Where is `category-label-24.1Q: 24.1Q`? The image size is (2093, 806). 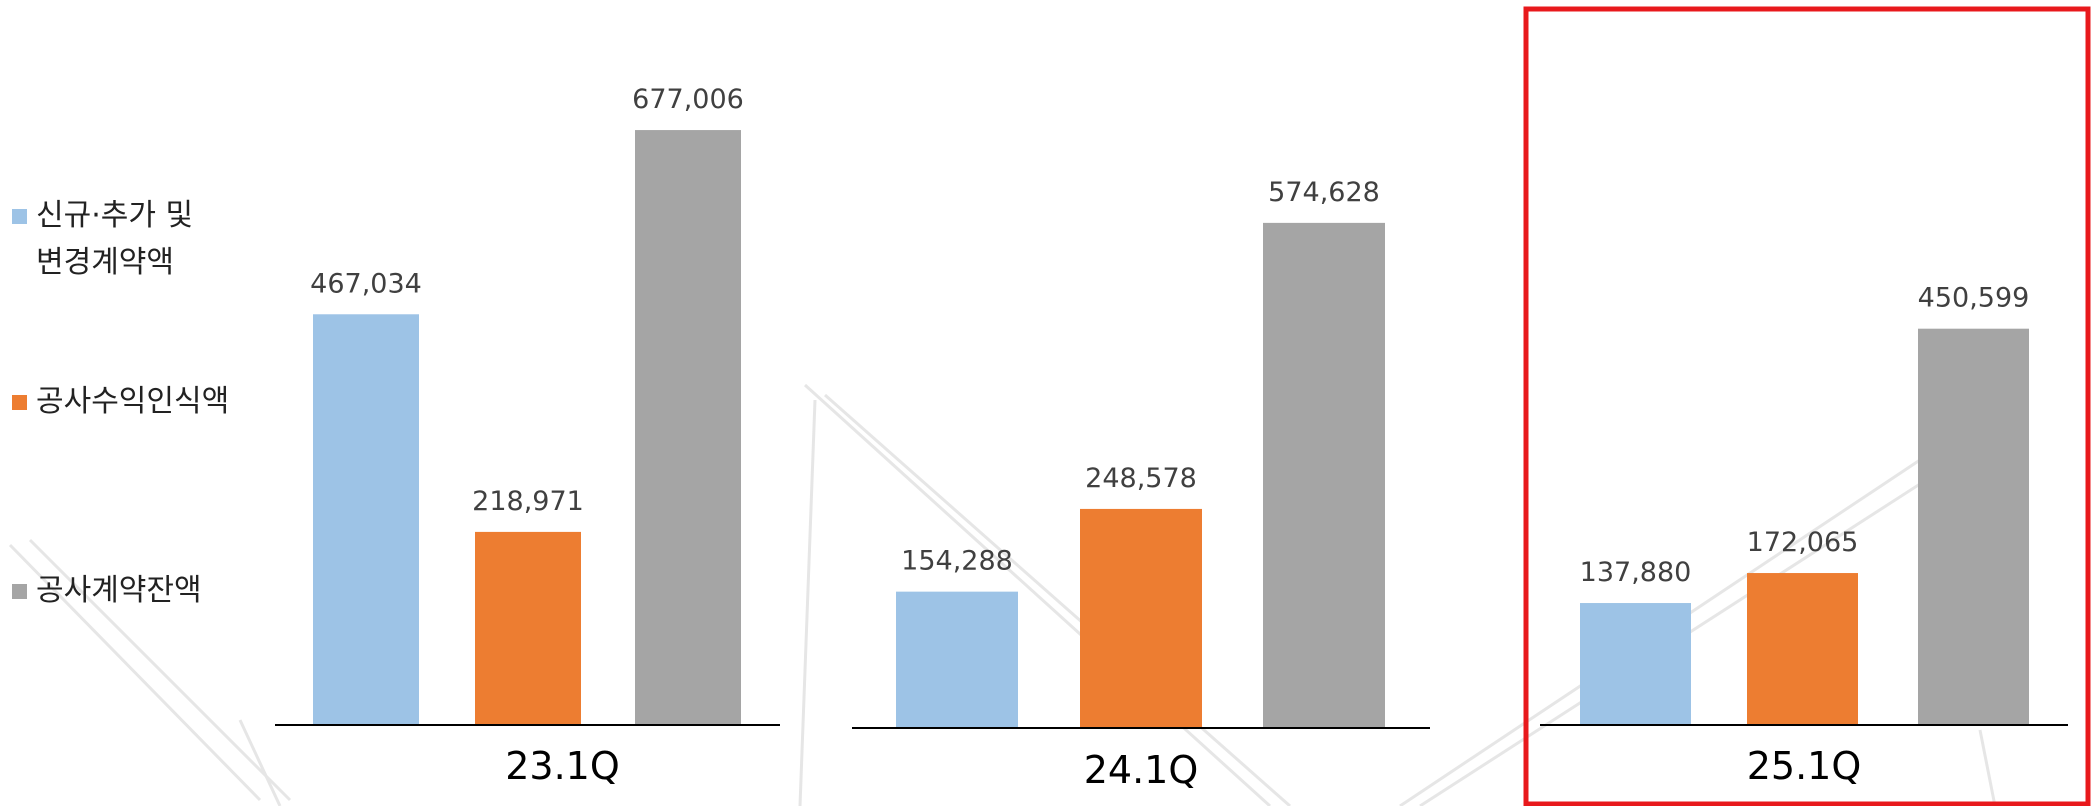 category-label-24.1Q: 24.1Q is located at coordinates (1141, 770).